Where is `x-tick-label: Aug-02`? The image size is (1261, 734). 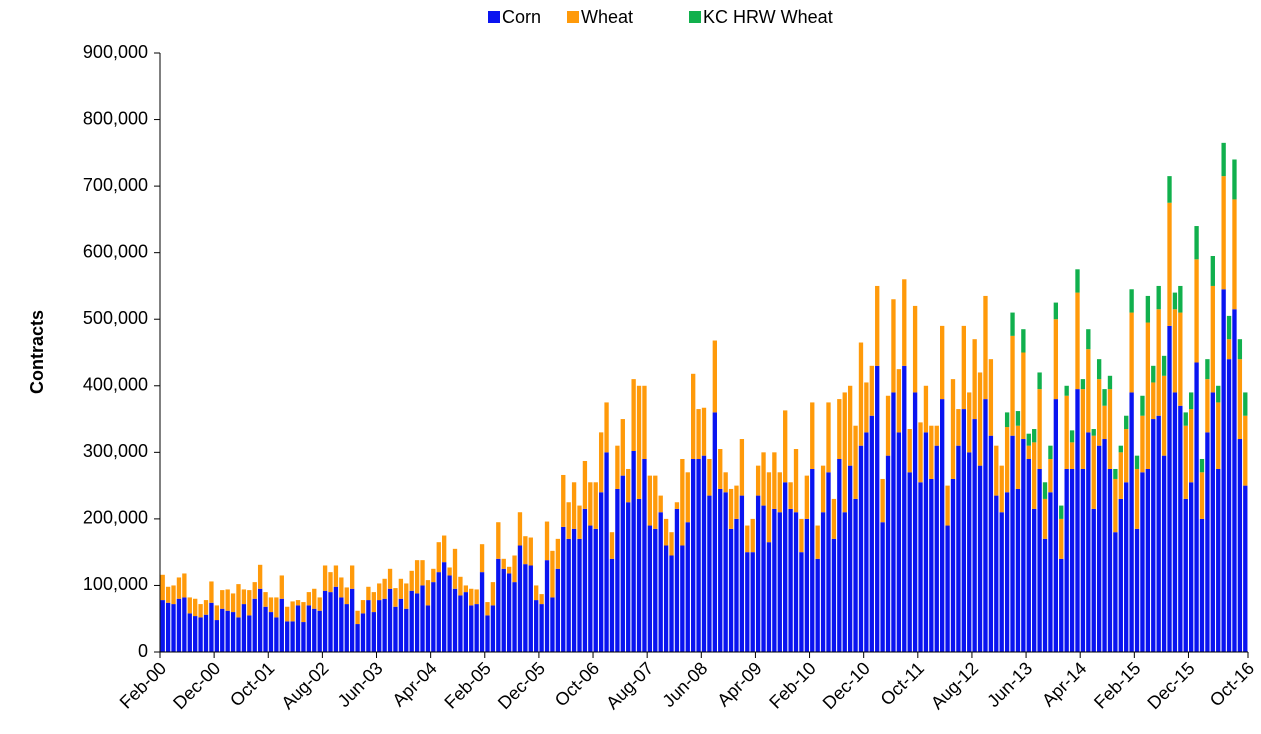 x-tick-label: Aug-02 is located at coordinates (304, 685).